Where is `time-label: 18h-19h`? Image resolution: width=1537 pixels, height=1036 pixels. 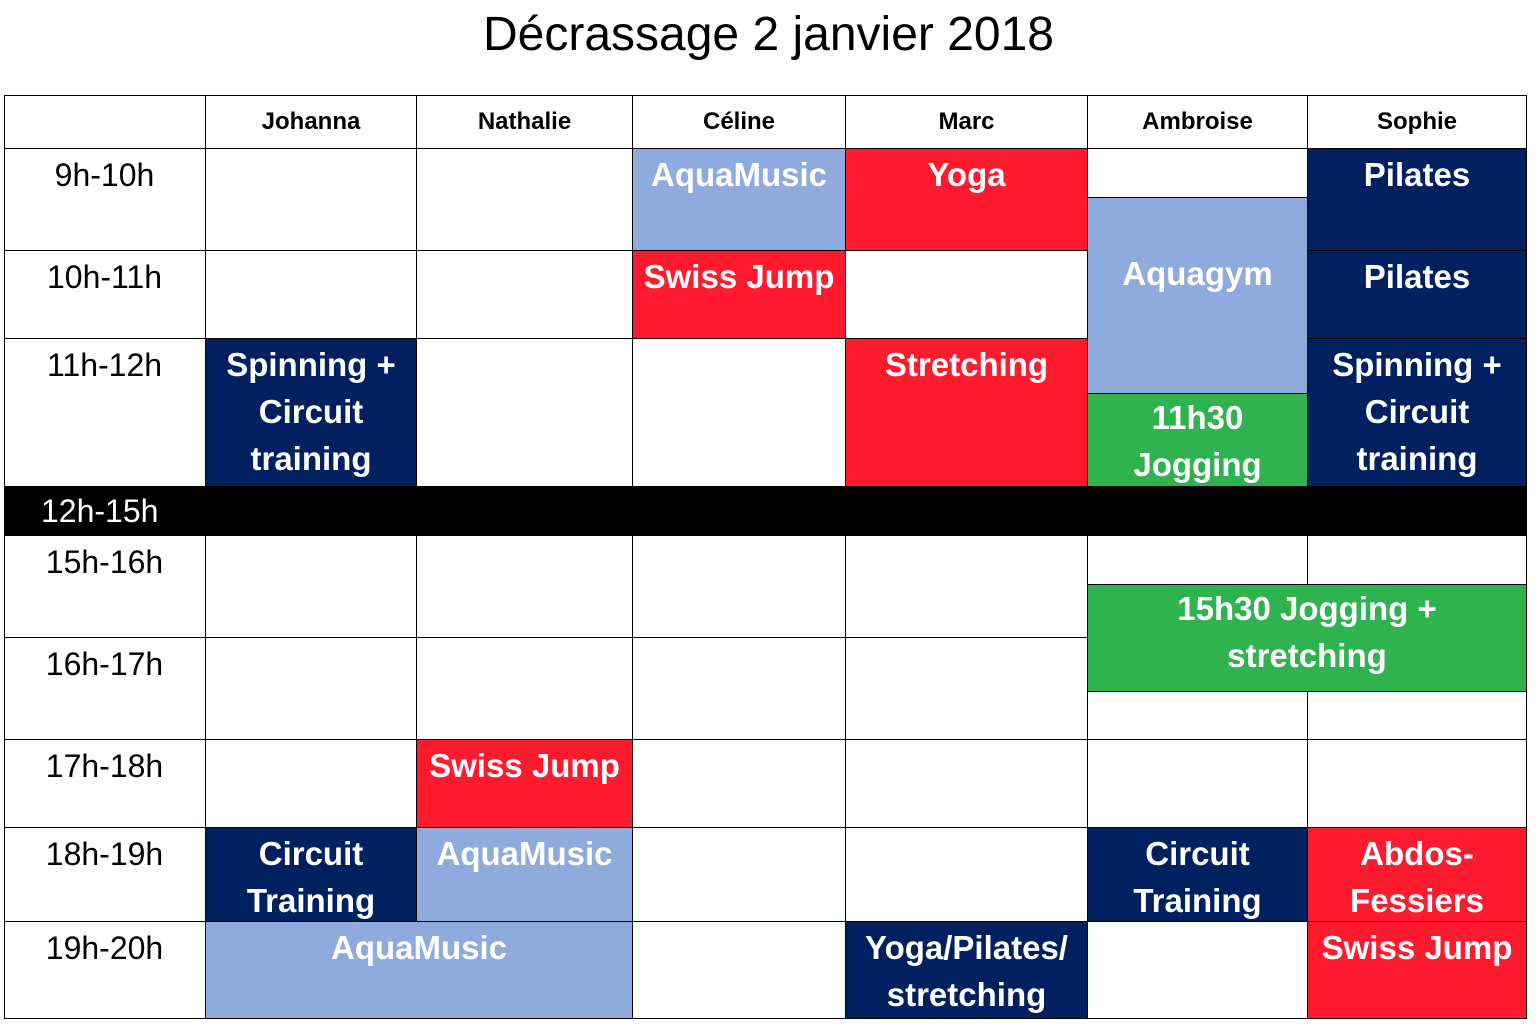 time-label: 18h-19h is located at coordinates (105, 875).